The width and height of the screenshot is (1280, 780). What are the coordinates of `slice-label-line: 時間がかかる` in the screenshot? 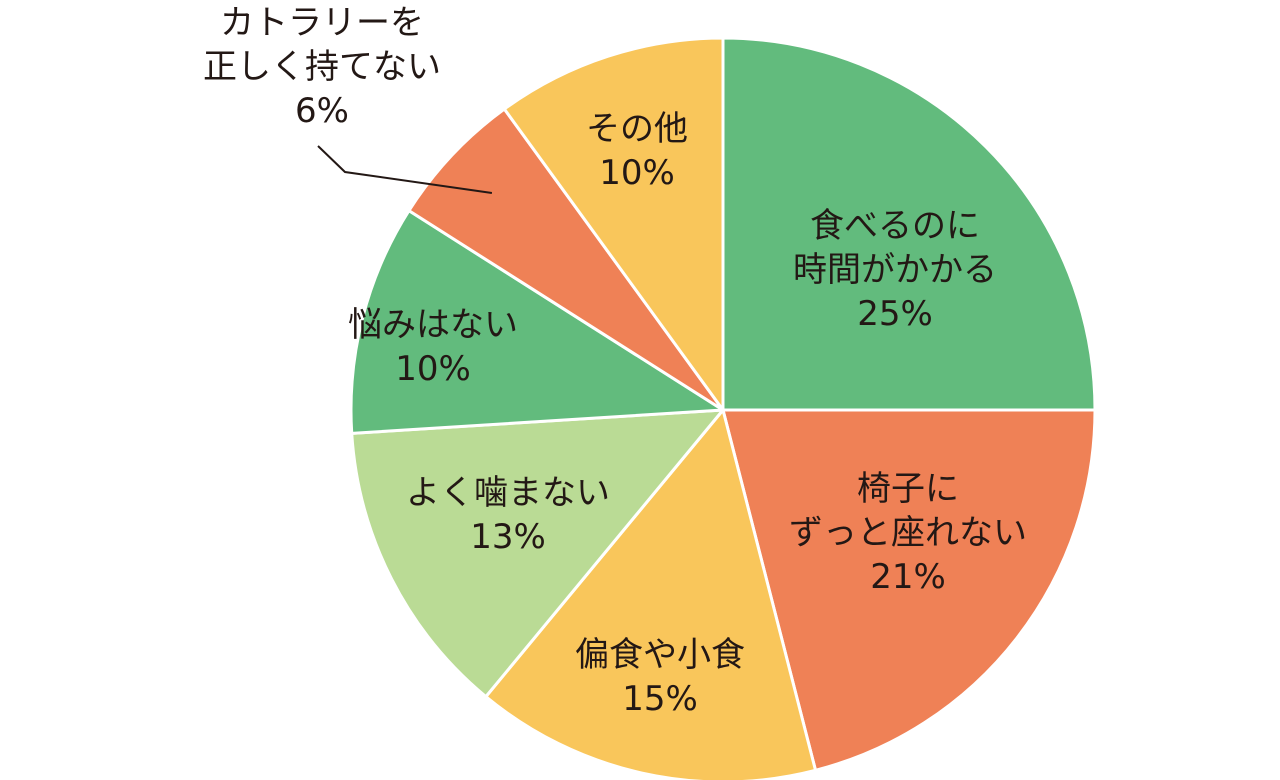 It's located at (895, 270).